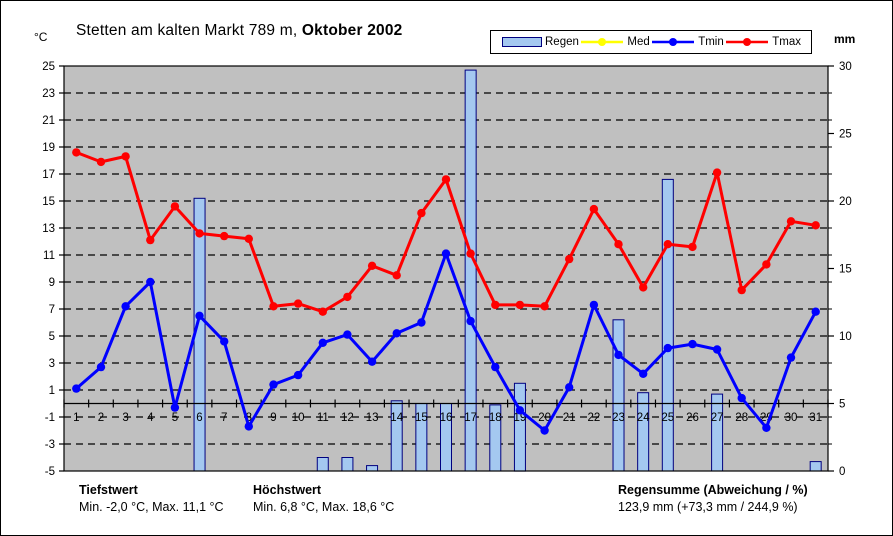  I want to click on svg-text: 27, so click(717, 418).